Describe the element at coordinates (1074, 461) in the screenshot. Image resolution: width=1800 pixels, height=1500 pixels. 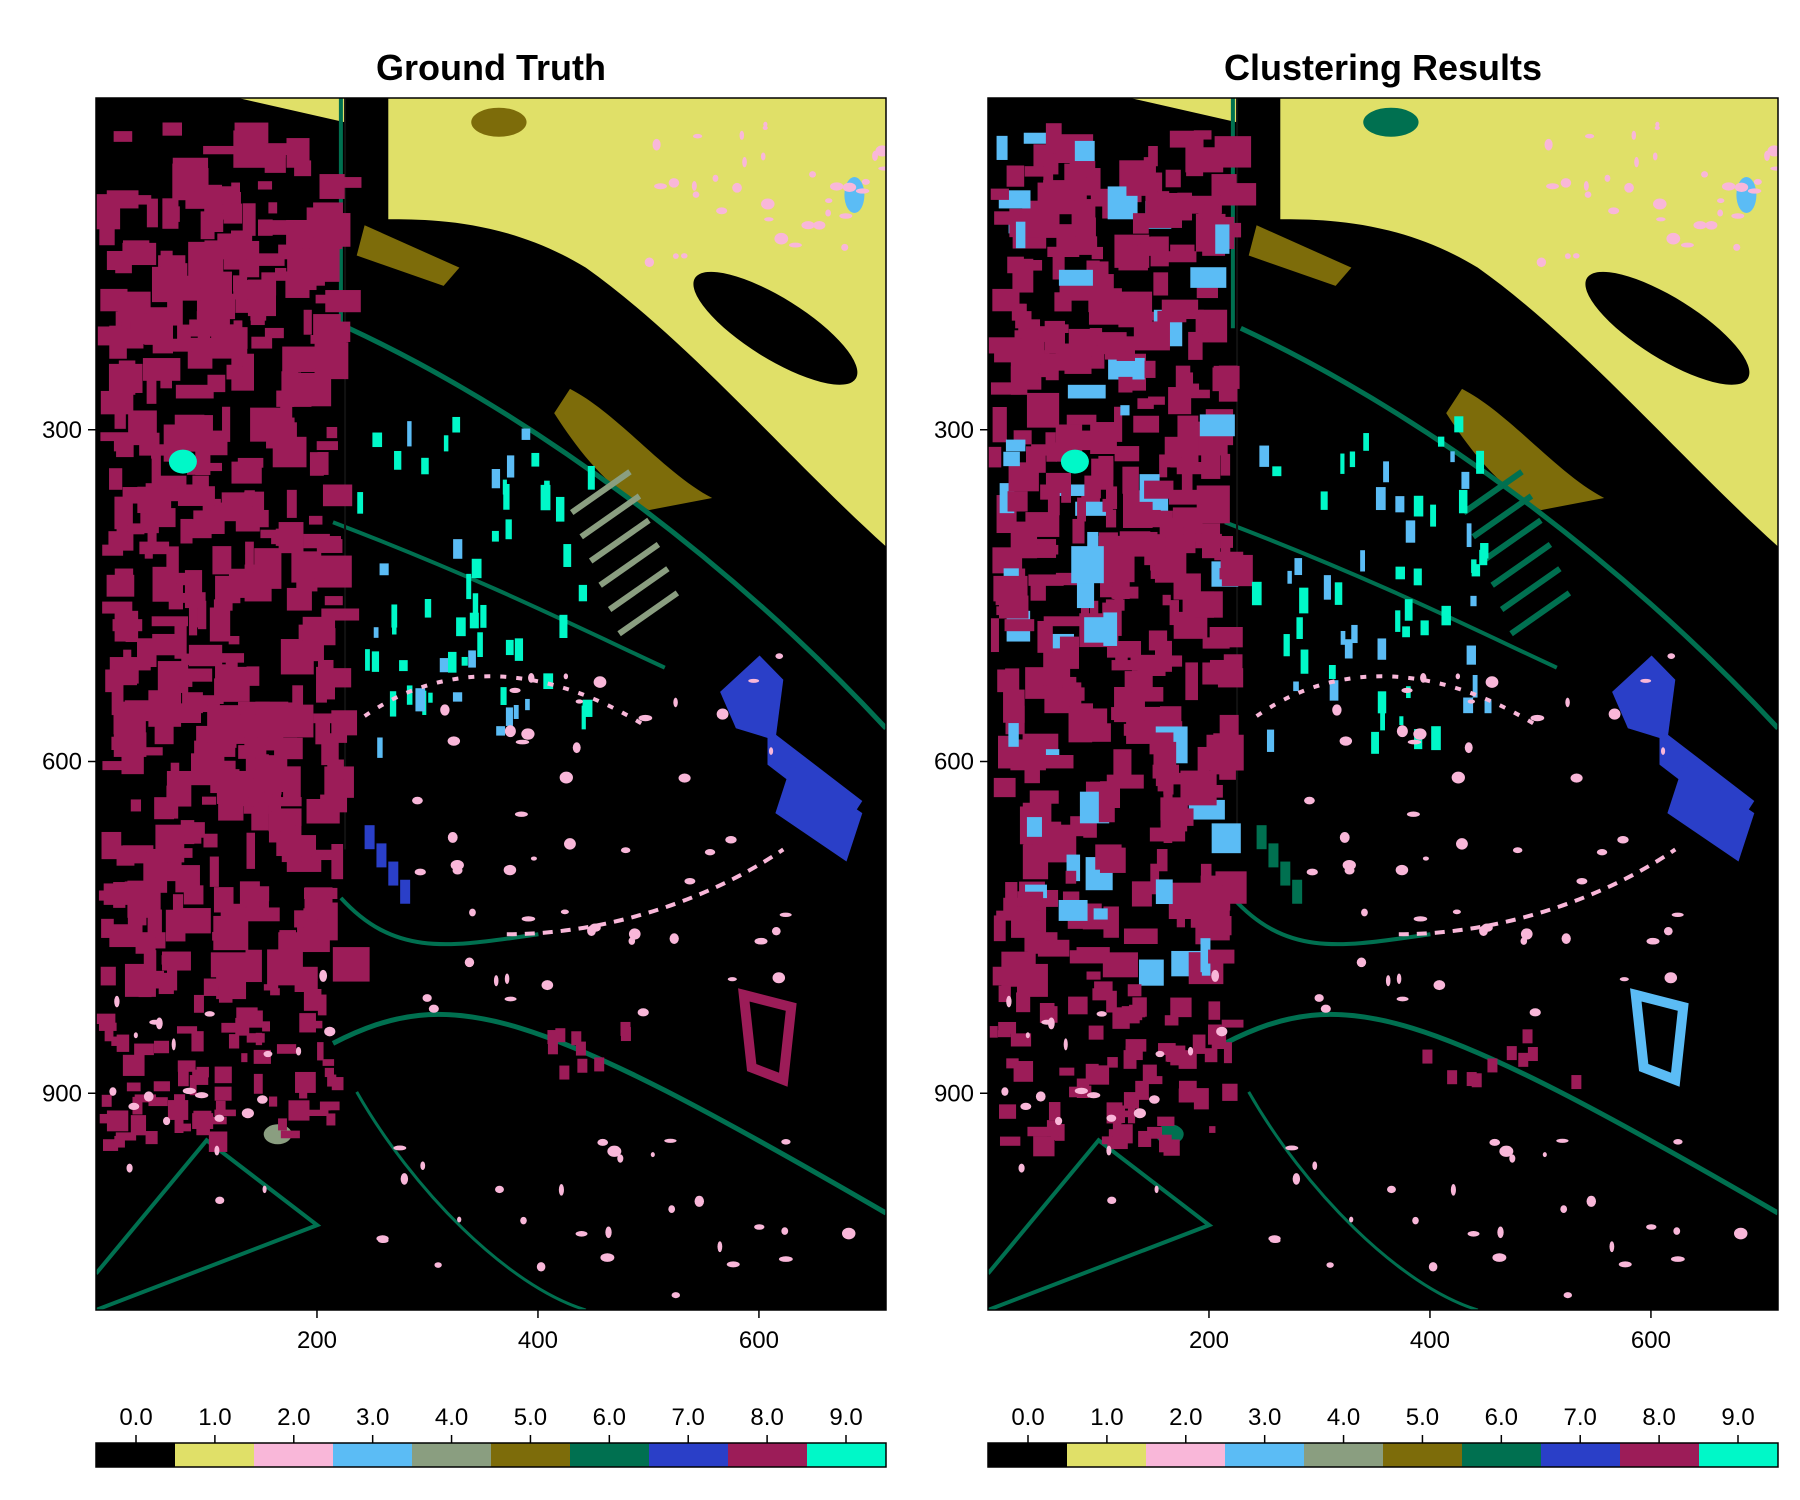
I see `tree-cluster` at that location.